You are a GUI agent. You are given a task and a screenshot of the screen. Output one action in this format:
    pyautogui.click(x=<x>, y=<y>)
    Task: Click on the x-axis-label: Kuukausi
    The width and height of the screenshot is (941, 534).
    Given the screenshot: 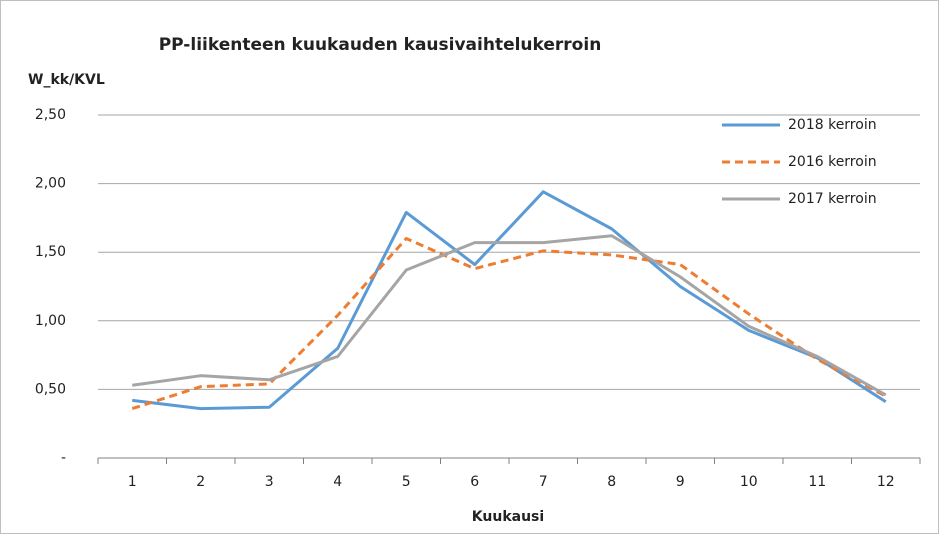 What is the action you would take?
    pyautogui.click(x=508, y=517)
    